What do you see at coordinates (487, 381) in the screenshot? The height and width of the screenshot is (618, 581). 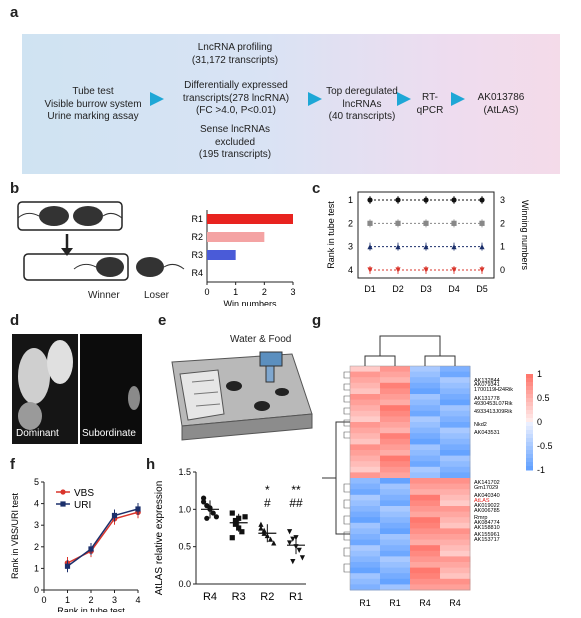 I see `gene-label: AK132844` at bounding box center [487, 381].